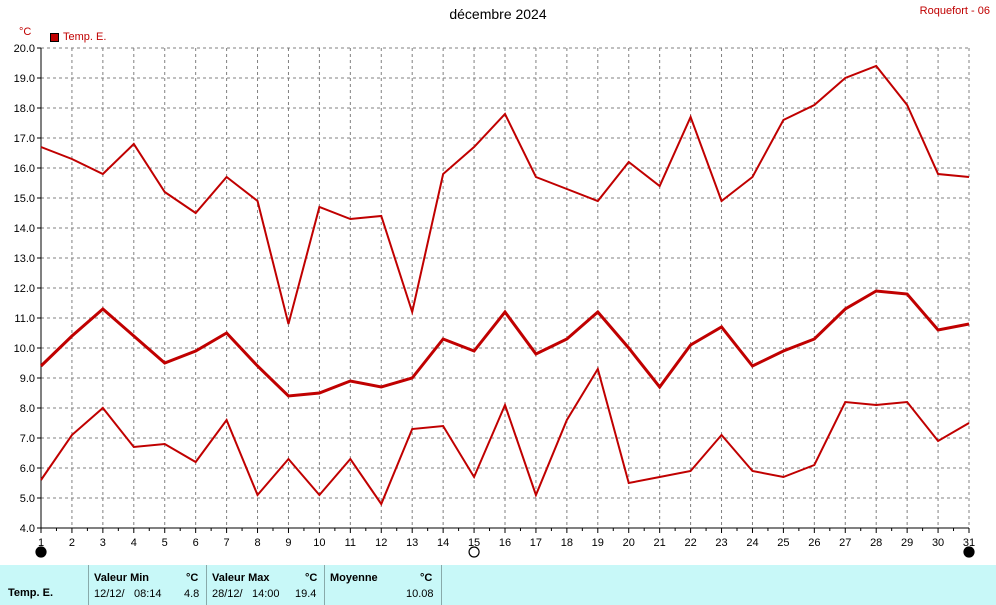 This screenshot has width=996, height=605. What do you see at coordinates (354, 578) in the screenshot?
I see `mean-header: Moyenne` at bounding box center [354, 578].